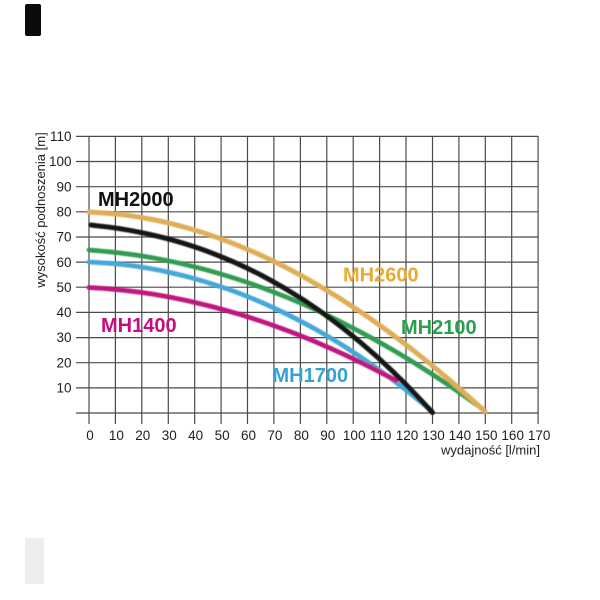 Image resolution: width=600 pixels, height=600 pixels. Describe the element at coordinates (136, 200) in the screenshot. I see `svg-text: MH2000` at that location.